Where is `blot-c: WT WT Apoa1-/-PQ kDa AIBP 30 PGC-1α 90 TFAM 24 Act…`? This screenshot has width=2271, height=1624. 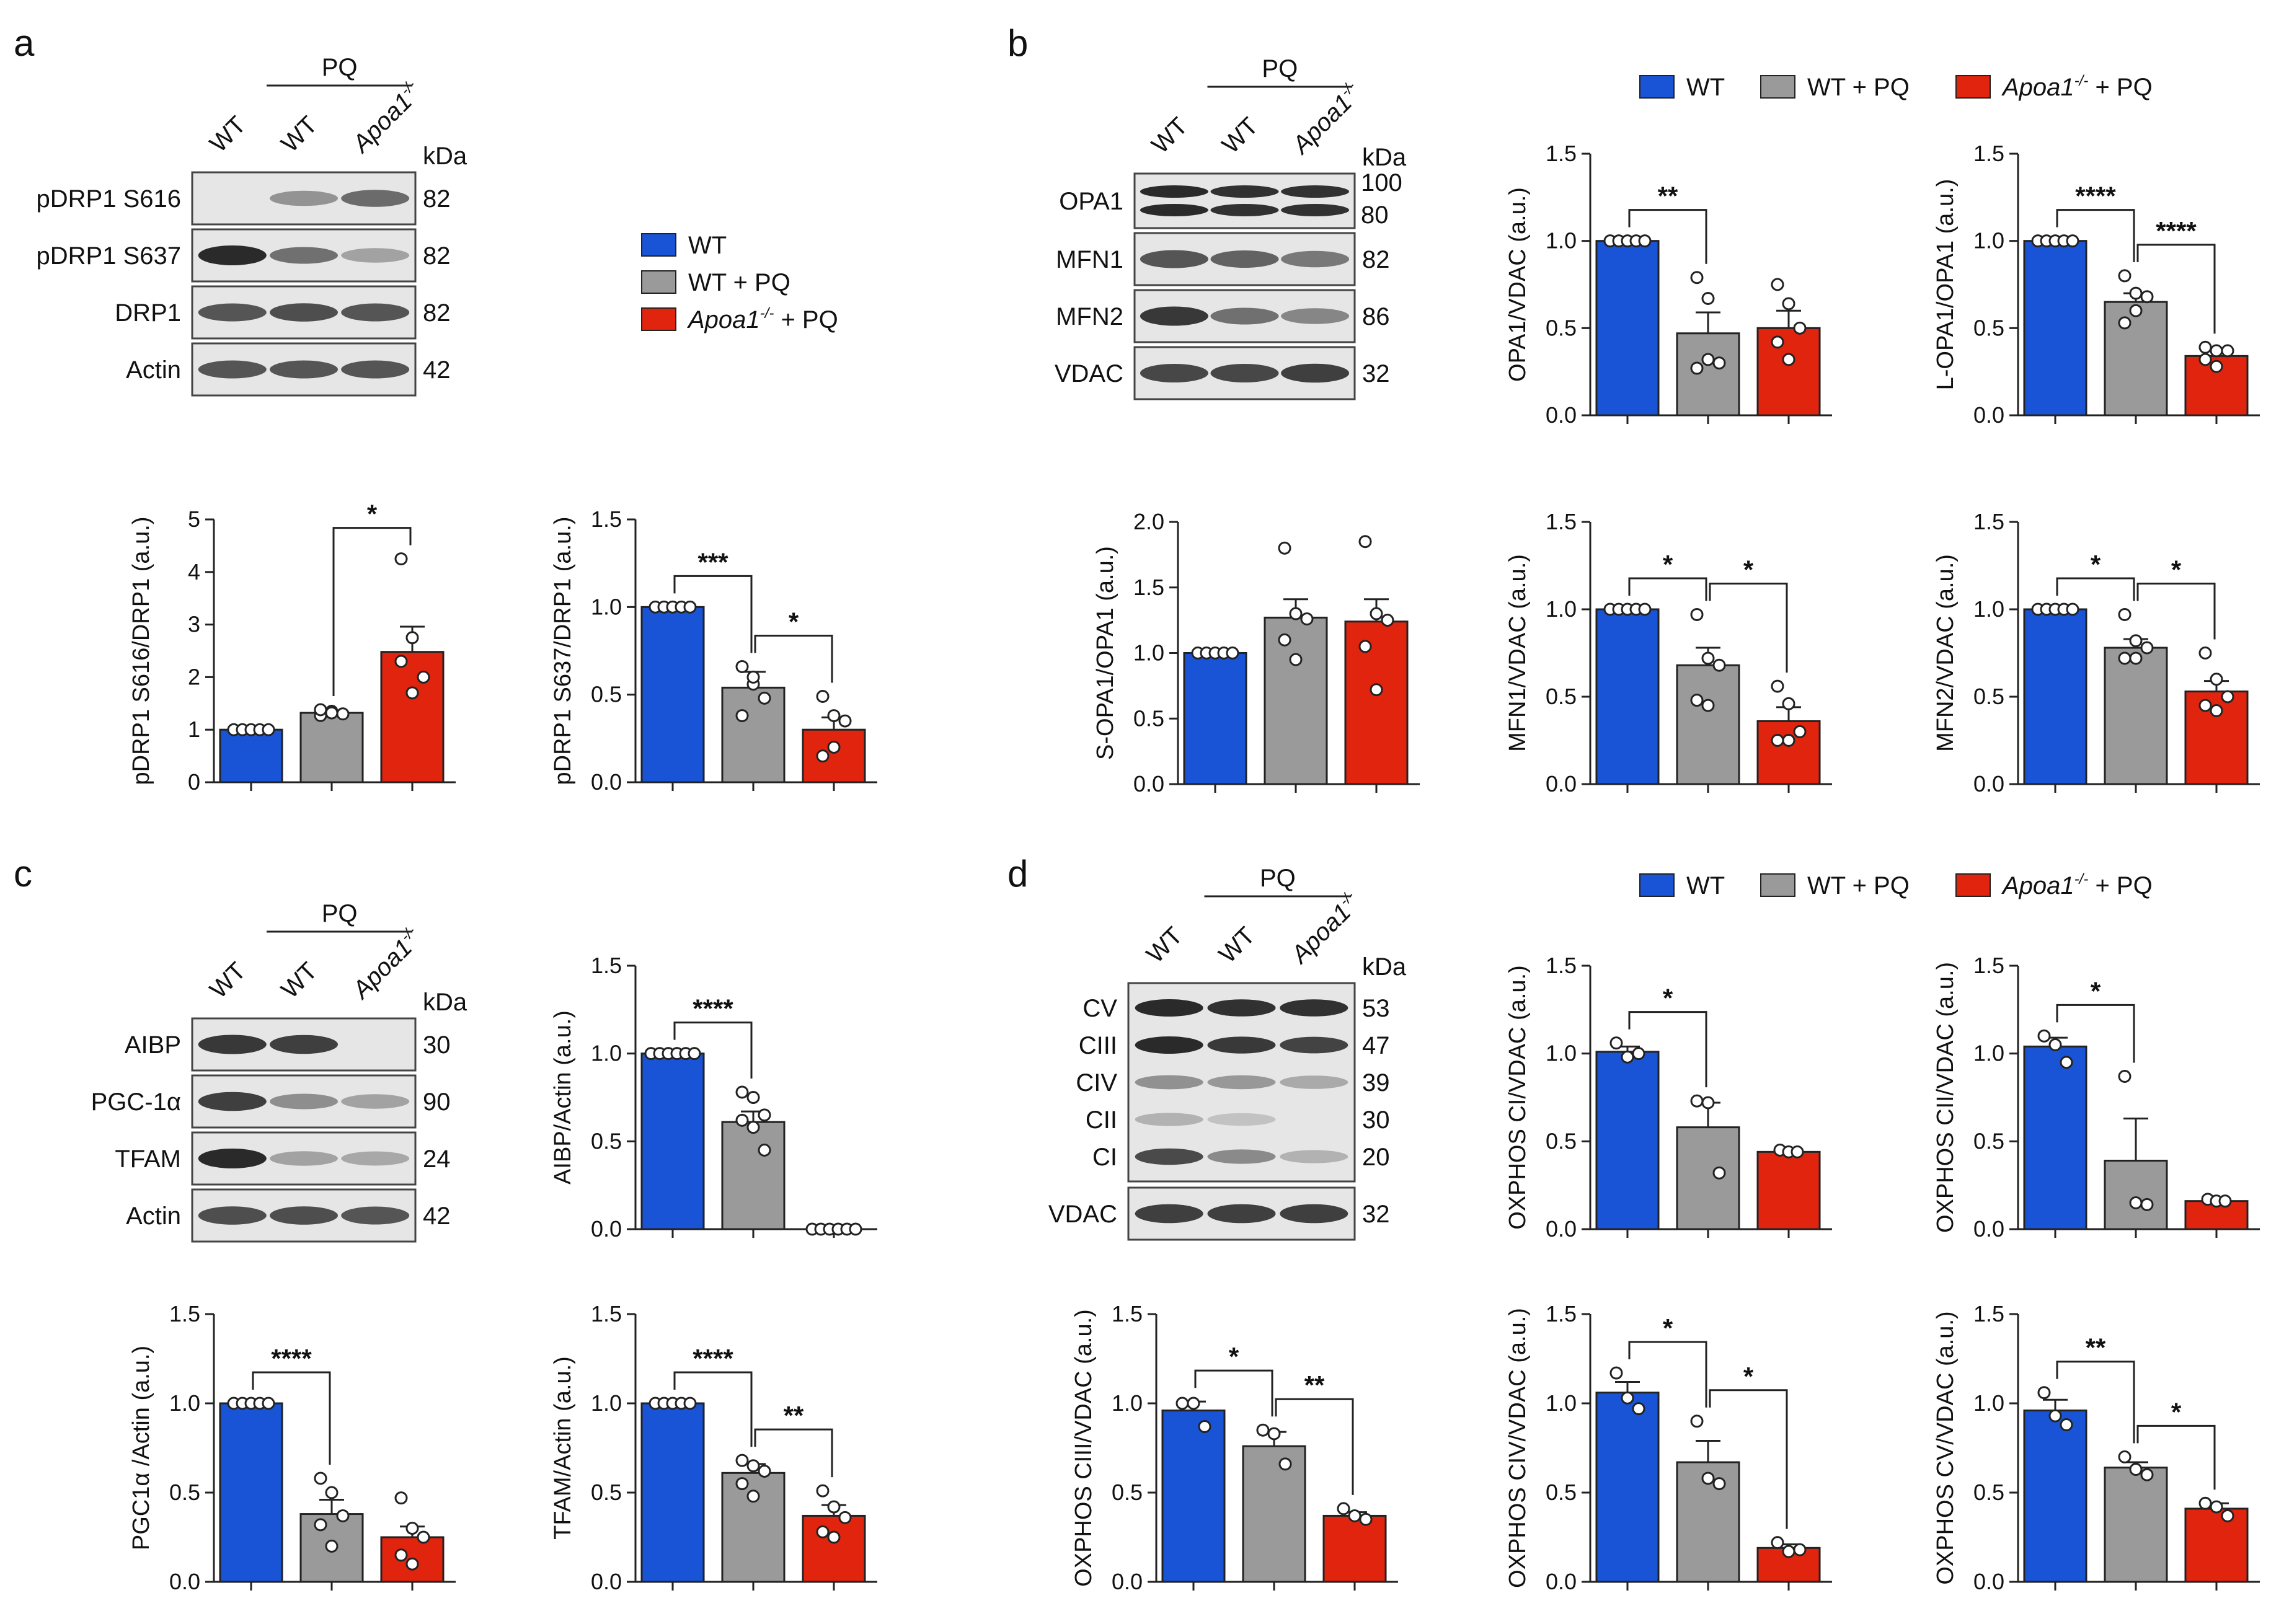
blot-c: WT WT Apoa1-/-PQ kDa AIBP 30 PGC-1α 90 TFAM 24 Act… is located at coordinates (279, 1071).